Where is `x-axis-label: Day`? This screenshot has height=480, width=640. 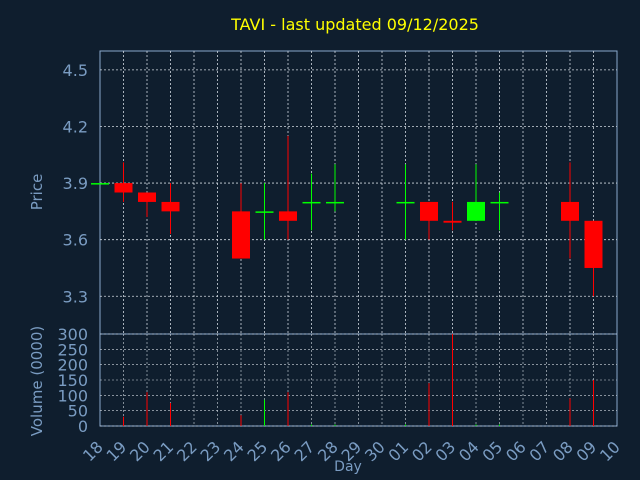
x-axis-label: Day is located at coordinates (348, 467).